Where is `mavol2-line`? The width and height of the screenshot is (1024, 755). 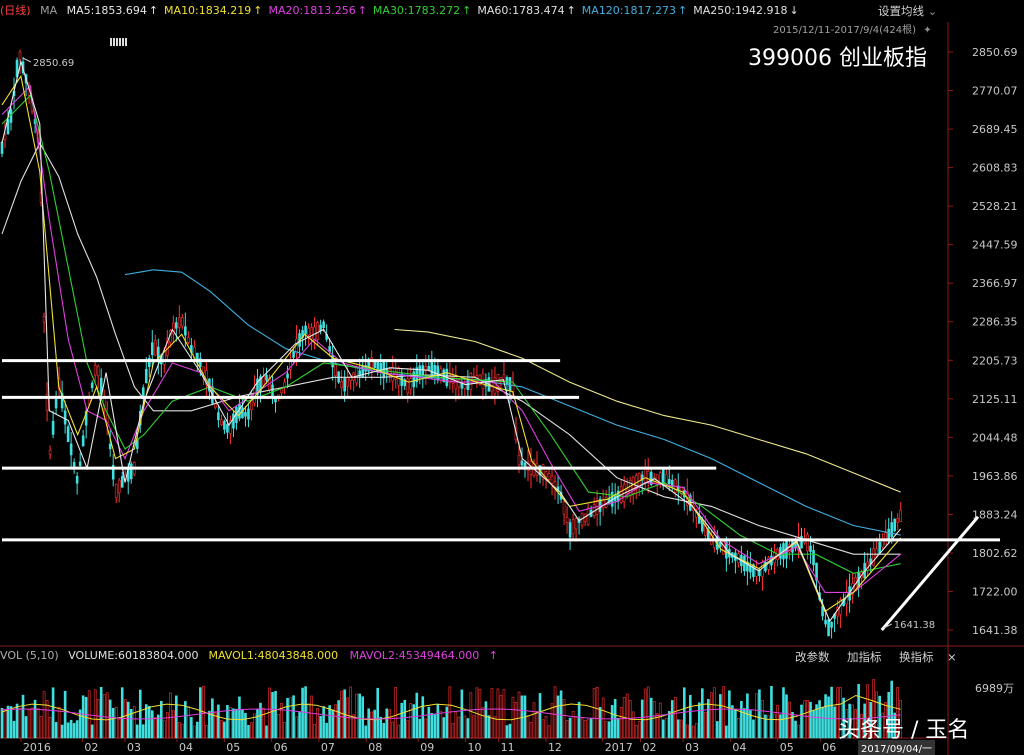 mavol2-line is located at coordinates (451, 714).